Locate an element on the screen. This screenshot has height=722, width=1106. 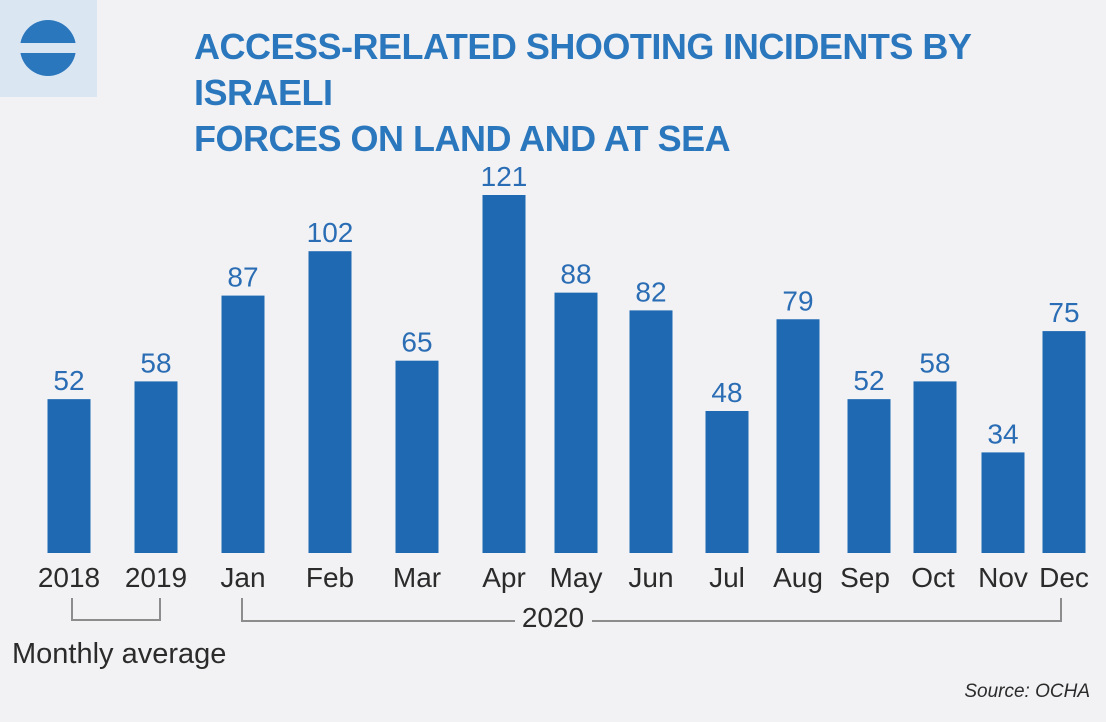
bar-sep is located at coordinates (869, 476).